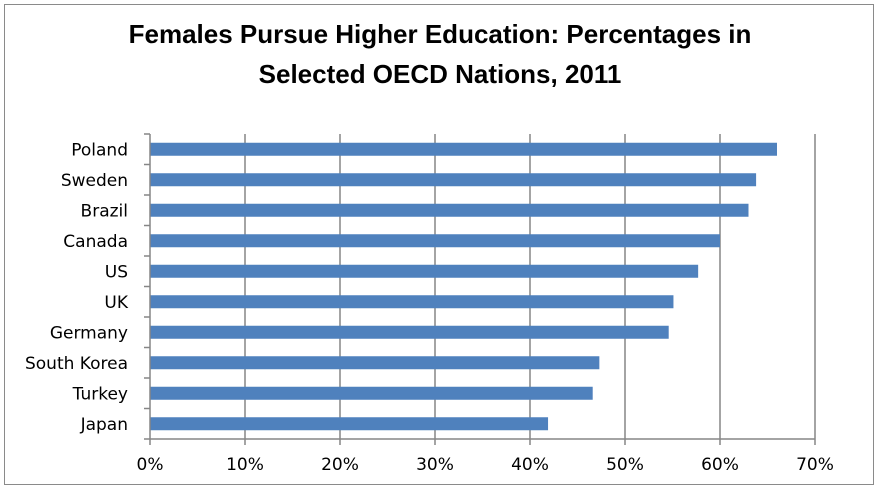 The width and height of the screenshot is (880, 491). What do you see at coordinates (94, 181) in the screenshot?
I see `y-category-label: Sweden` at bounding box center [94, 181].